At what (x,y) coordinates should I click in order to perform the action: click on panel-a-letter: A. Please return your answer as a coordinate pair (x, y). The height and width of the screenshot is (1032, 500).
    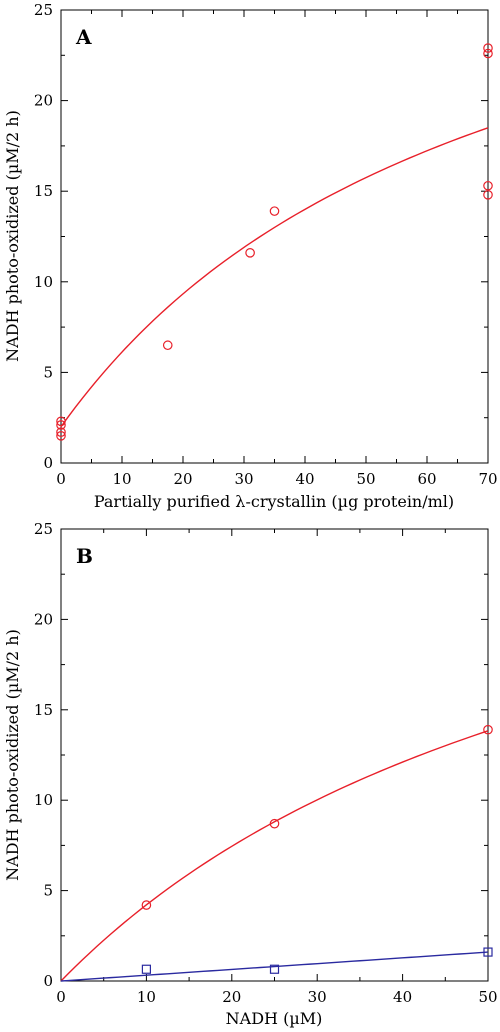
    Looking at the image, I should click on (83, 37).